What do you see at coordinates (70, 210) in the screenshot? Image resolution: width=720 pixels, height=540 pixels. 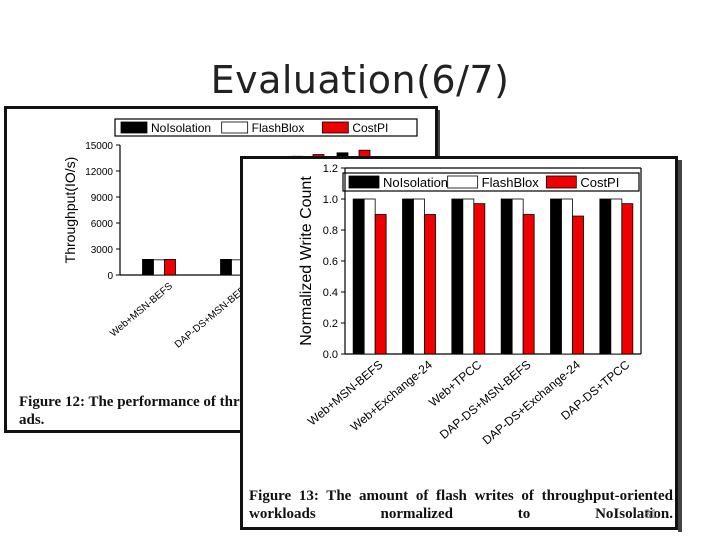 I see `chart12-ylabel: Throughput(IO/s)` at bounding box center [70, 210].